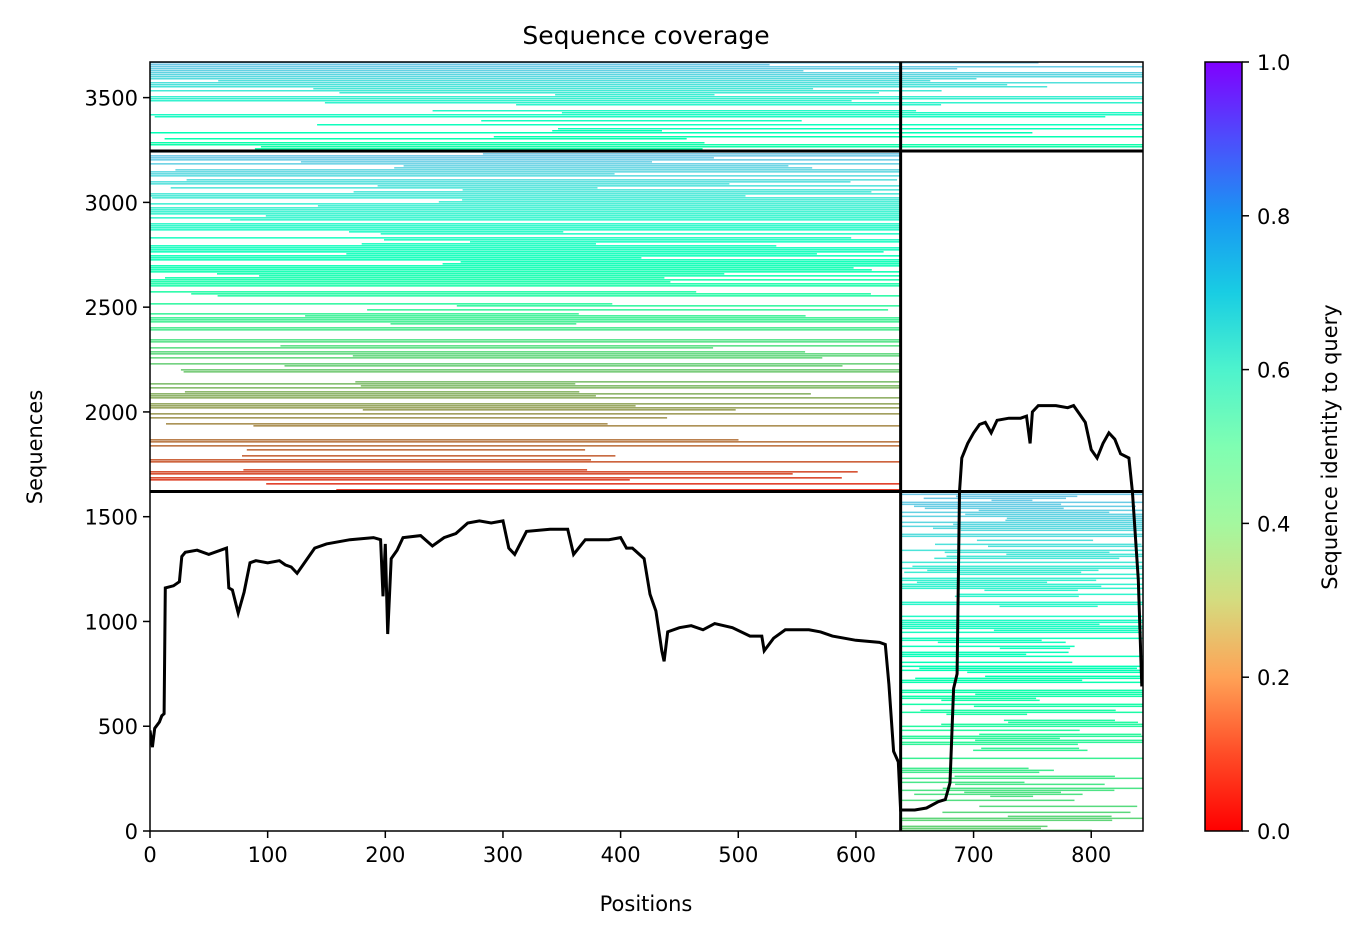  What do you see at coordinates (111, 203) in the screenshot?
I see `y-tick-label: 3000` at bounding box center [111, 203].